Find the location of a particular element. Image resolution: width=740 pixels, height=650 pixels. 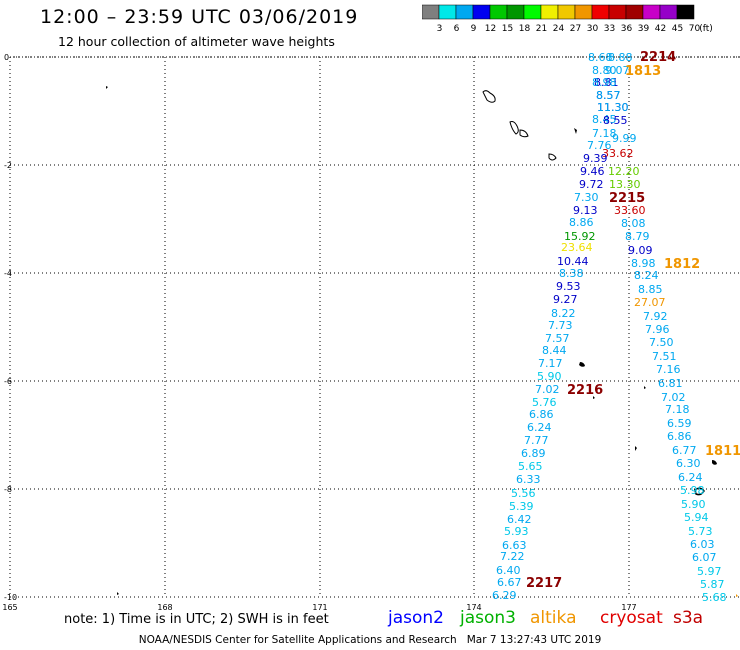

pass-label: 2216 is located at coordinates (585, 390).